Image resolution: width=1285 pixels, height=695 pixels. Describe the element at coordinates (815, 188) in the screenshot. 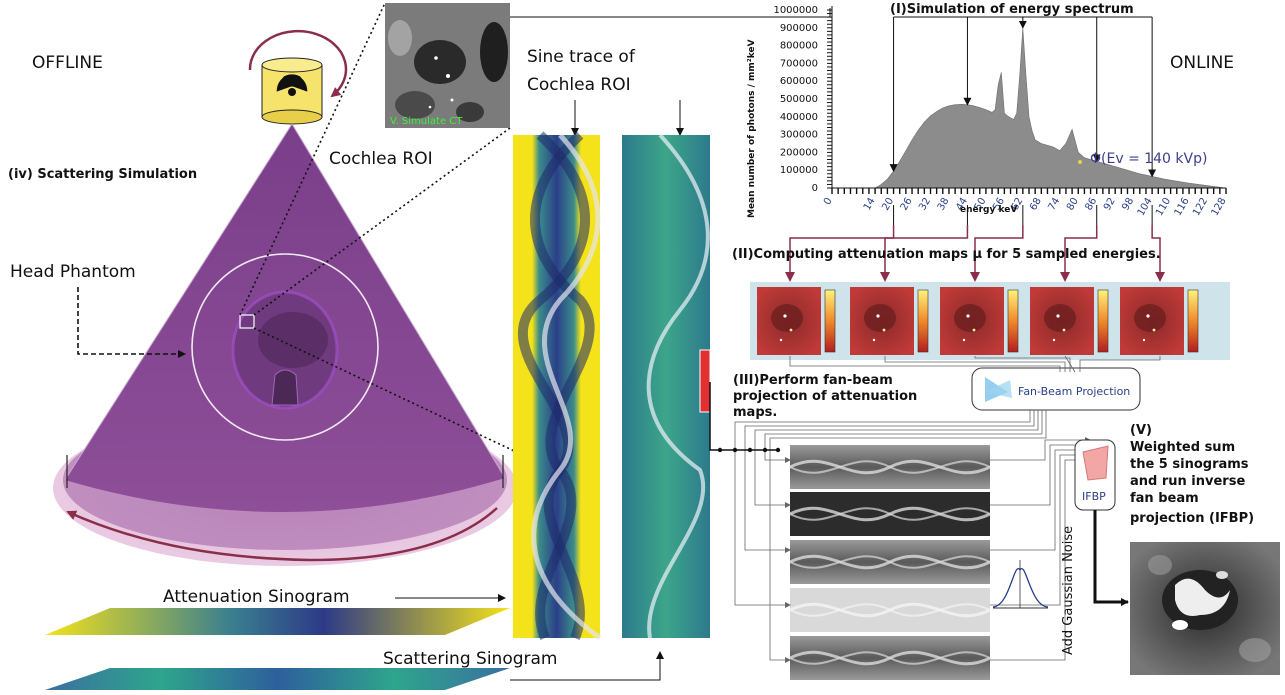

I see `y-tick-label-0: 0` at that location.